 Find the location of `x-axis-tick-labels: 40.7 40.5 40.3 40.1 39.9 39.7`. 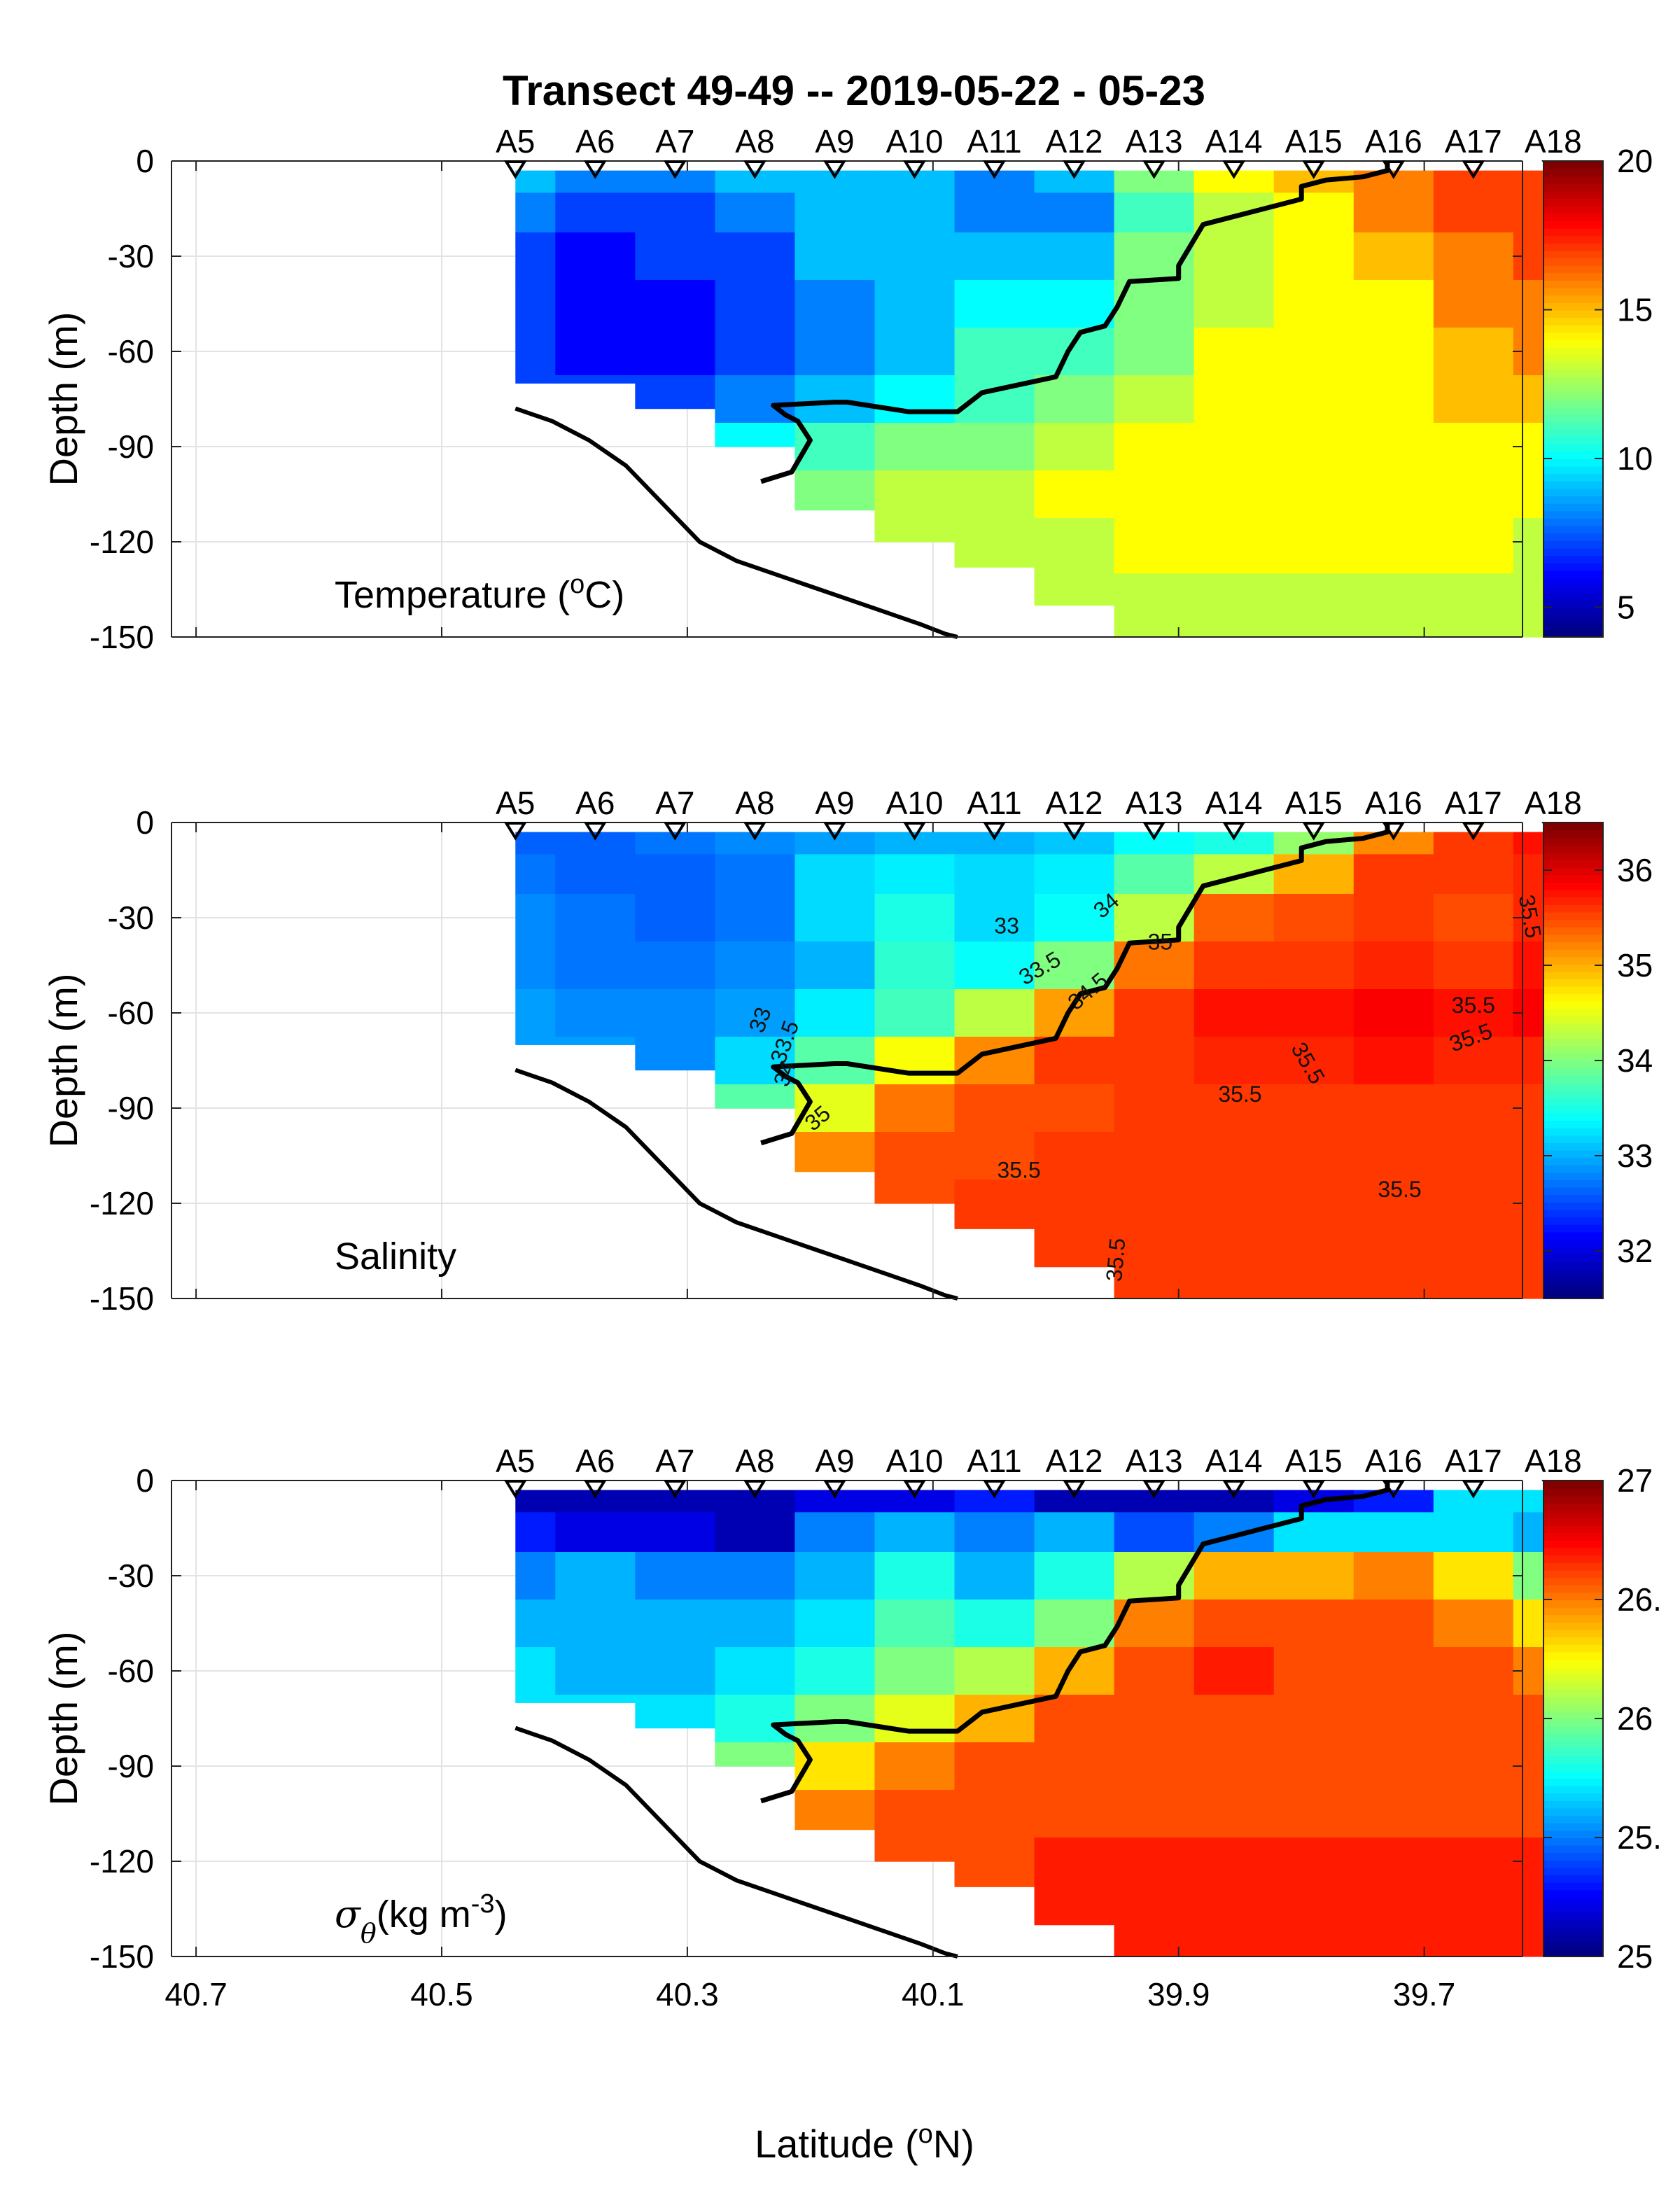

x-axis-tick-labels: 40.7 40.5 40.3 40.1 39.9 39.7 is located at coordinates (809, 1994).